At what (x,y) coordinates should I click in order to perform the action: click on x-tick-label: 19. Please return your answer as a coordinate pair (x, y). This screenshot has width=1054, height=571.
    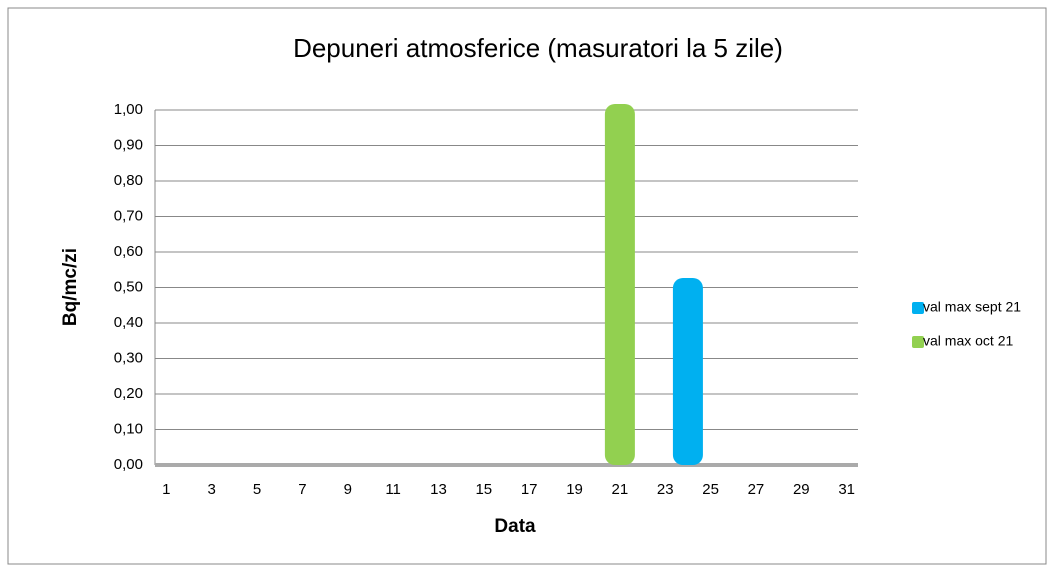
    Looking at the image, I should click on (574, 489).